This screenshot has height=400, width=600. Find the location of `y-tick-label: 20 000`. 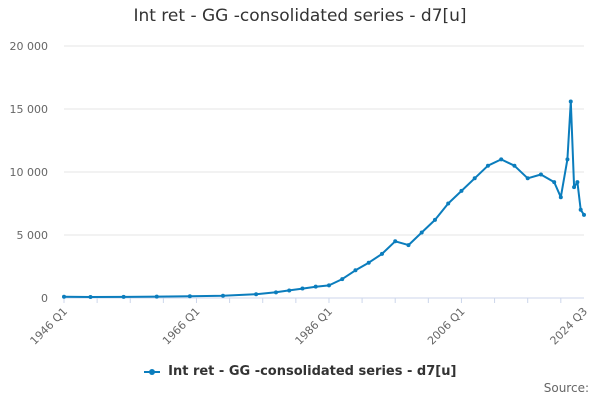

y-tick-label: 20 000 is located at coordinates (29, 46).